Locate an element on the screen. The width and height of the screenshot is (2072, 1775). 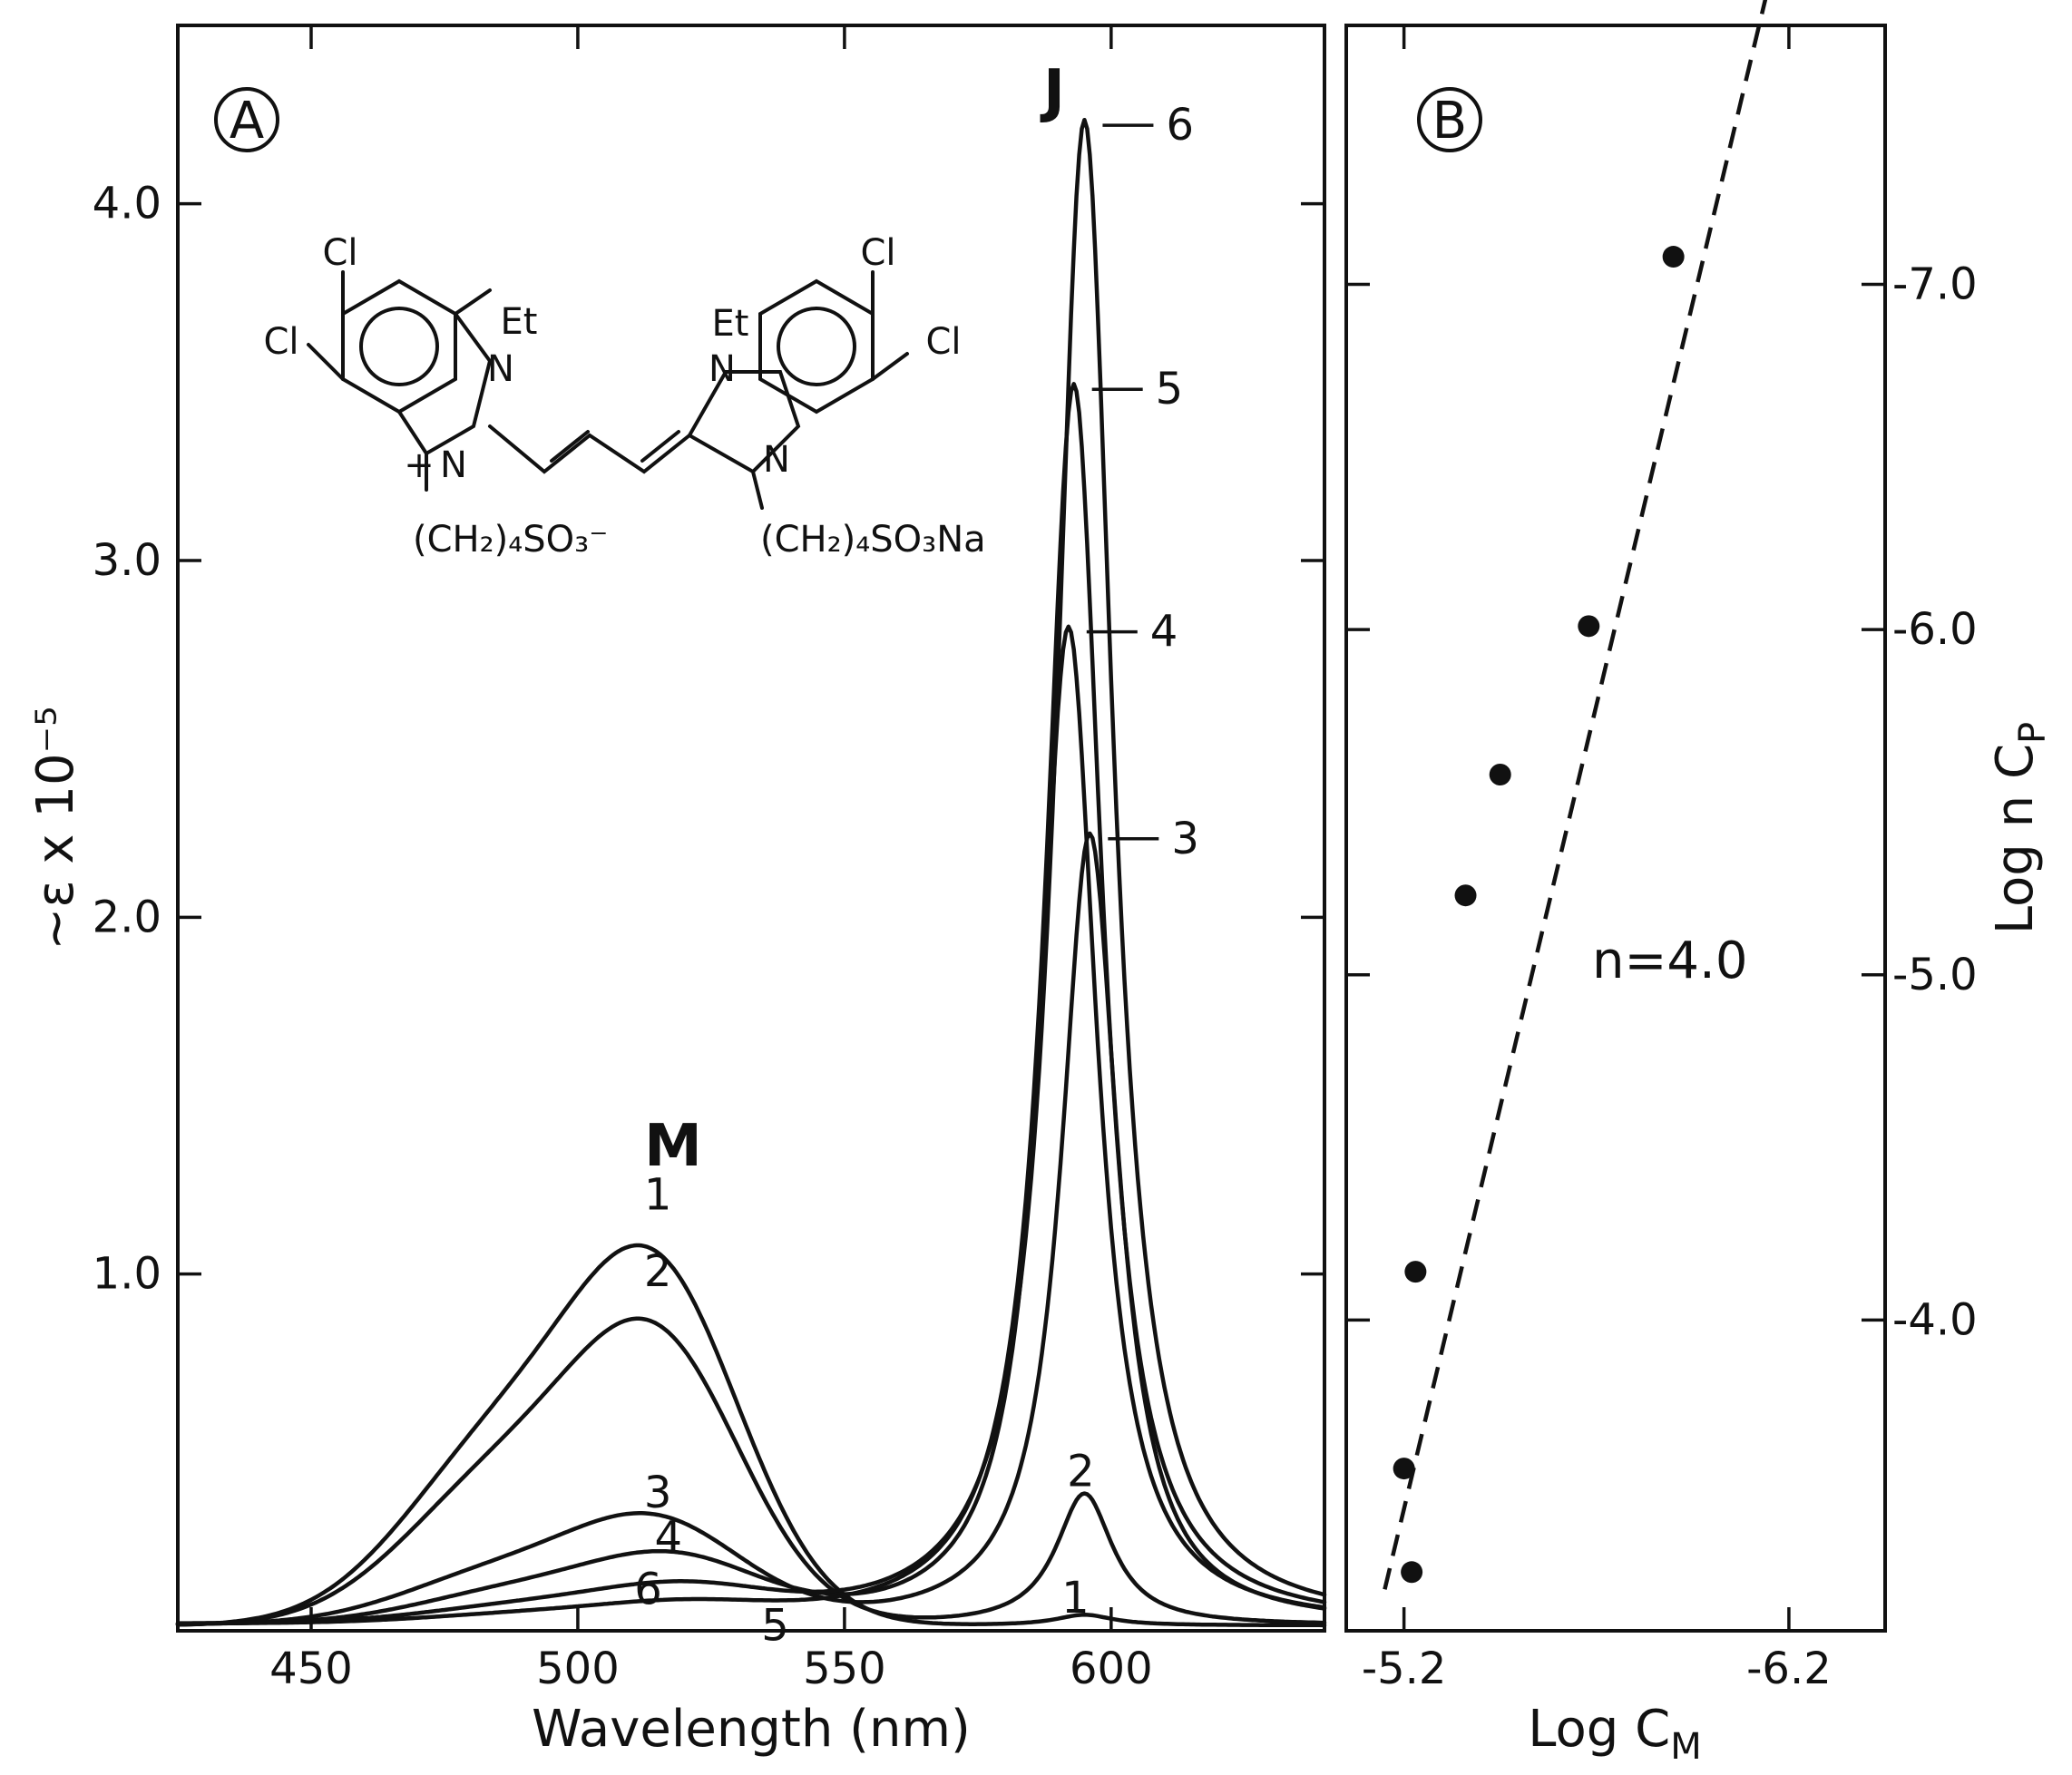
panel-a-label-circle is located at coordinates (246, 119).